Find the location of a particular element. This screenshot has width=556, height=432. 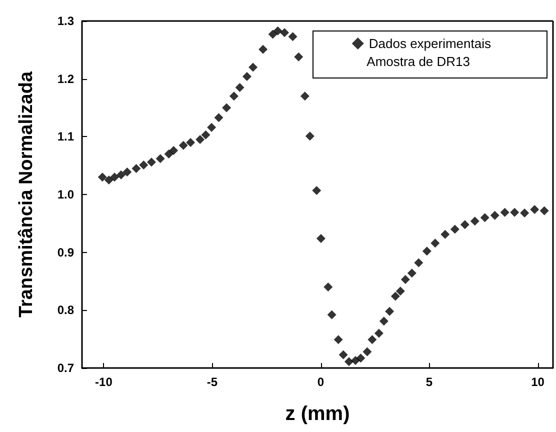

legend-label: Dados experimentais is located at coordinates (430, 43).